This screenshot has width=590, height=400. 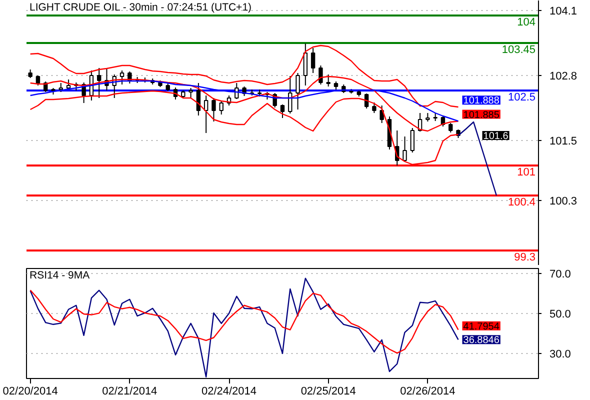 What do you see at coordinates (519, 50) in the screenshot?
I see `ref-line-label: 103.45` at bounding box center [519, 50].